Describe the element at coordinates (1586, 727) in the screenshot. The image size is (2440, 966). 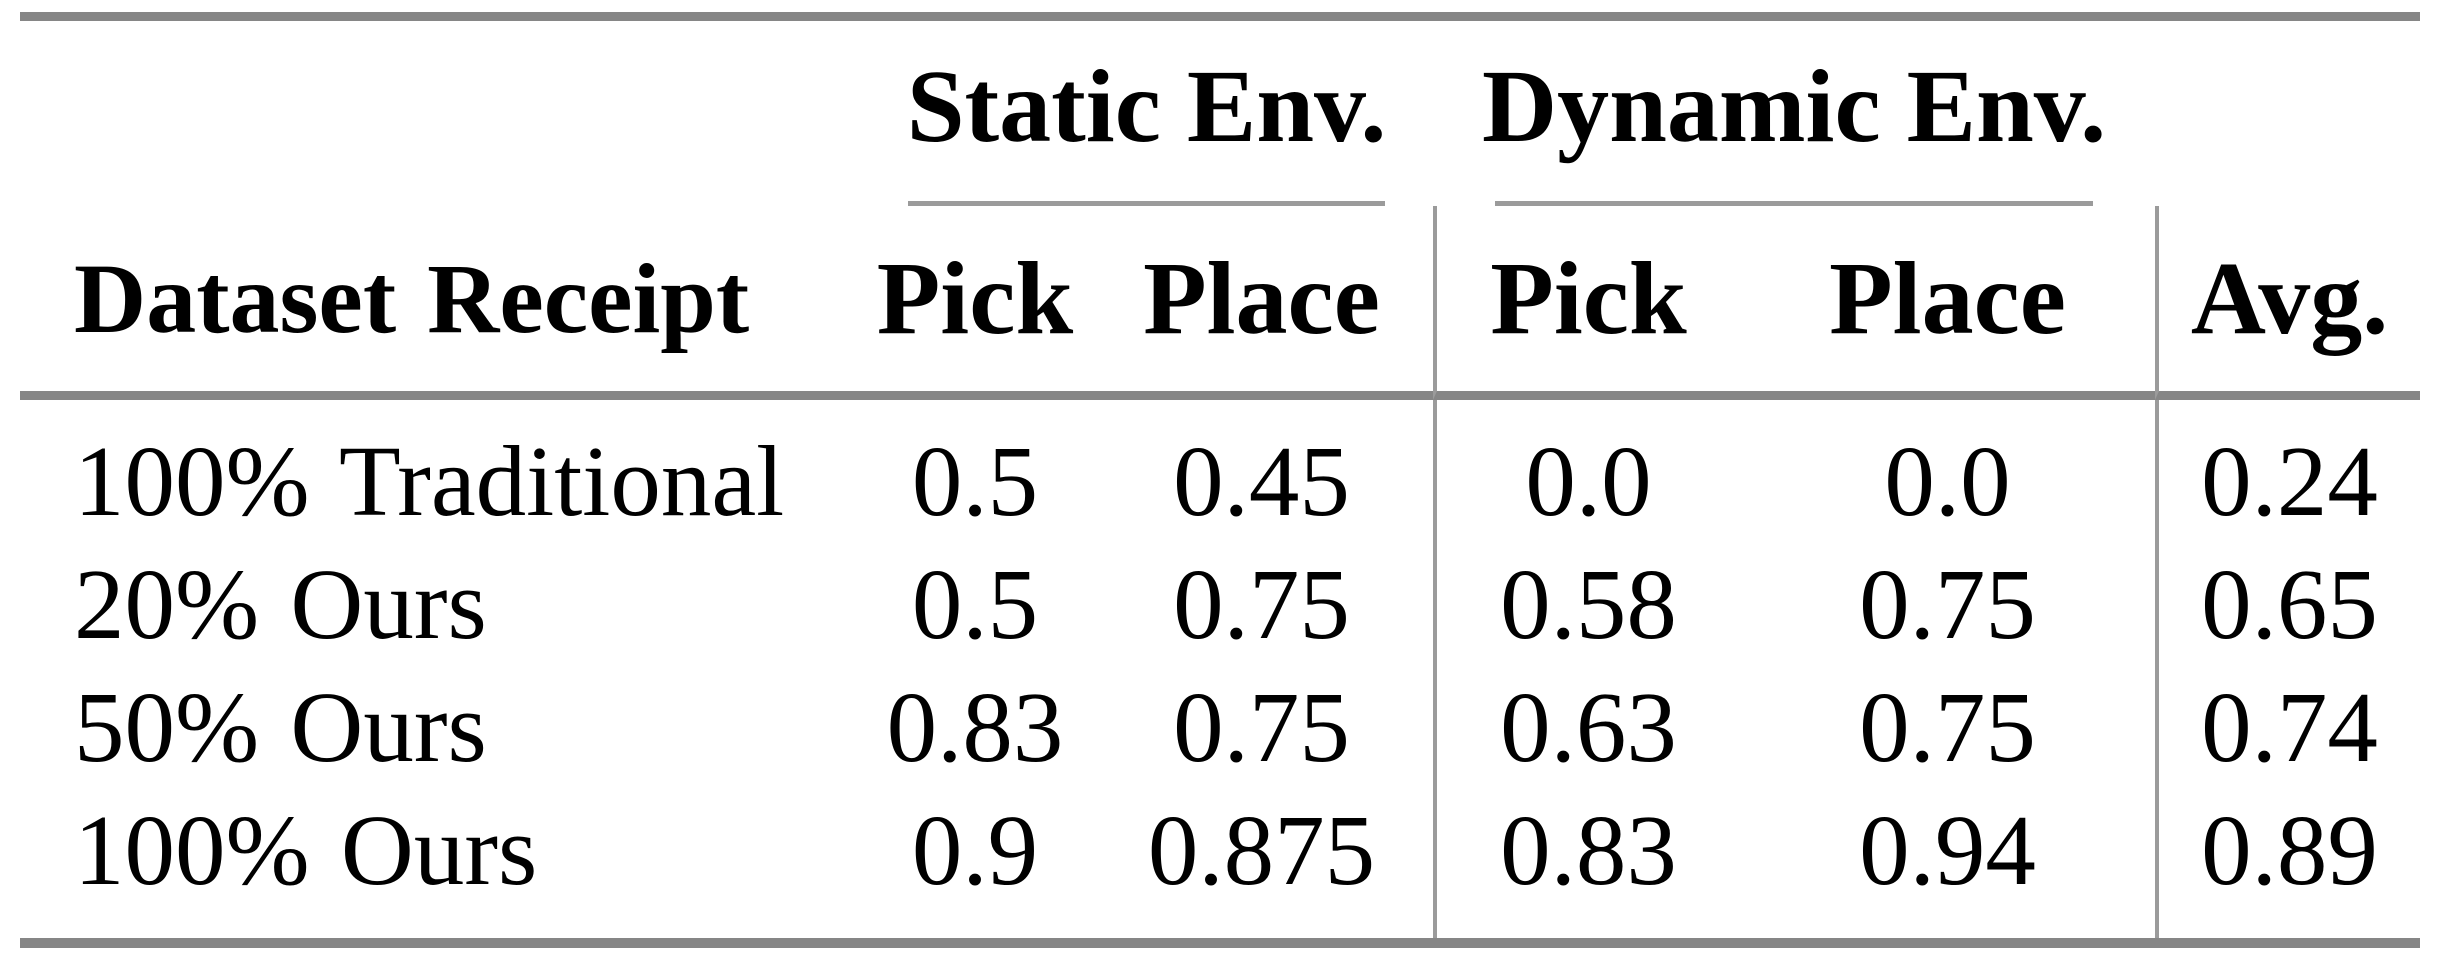
I see `value-cell: 0.63` at that location.